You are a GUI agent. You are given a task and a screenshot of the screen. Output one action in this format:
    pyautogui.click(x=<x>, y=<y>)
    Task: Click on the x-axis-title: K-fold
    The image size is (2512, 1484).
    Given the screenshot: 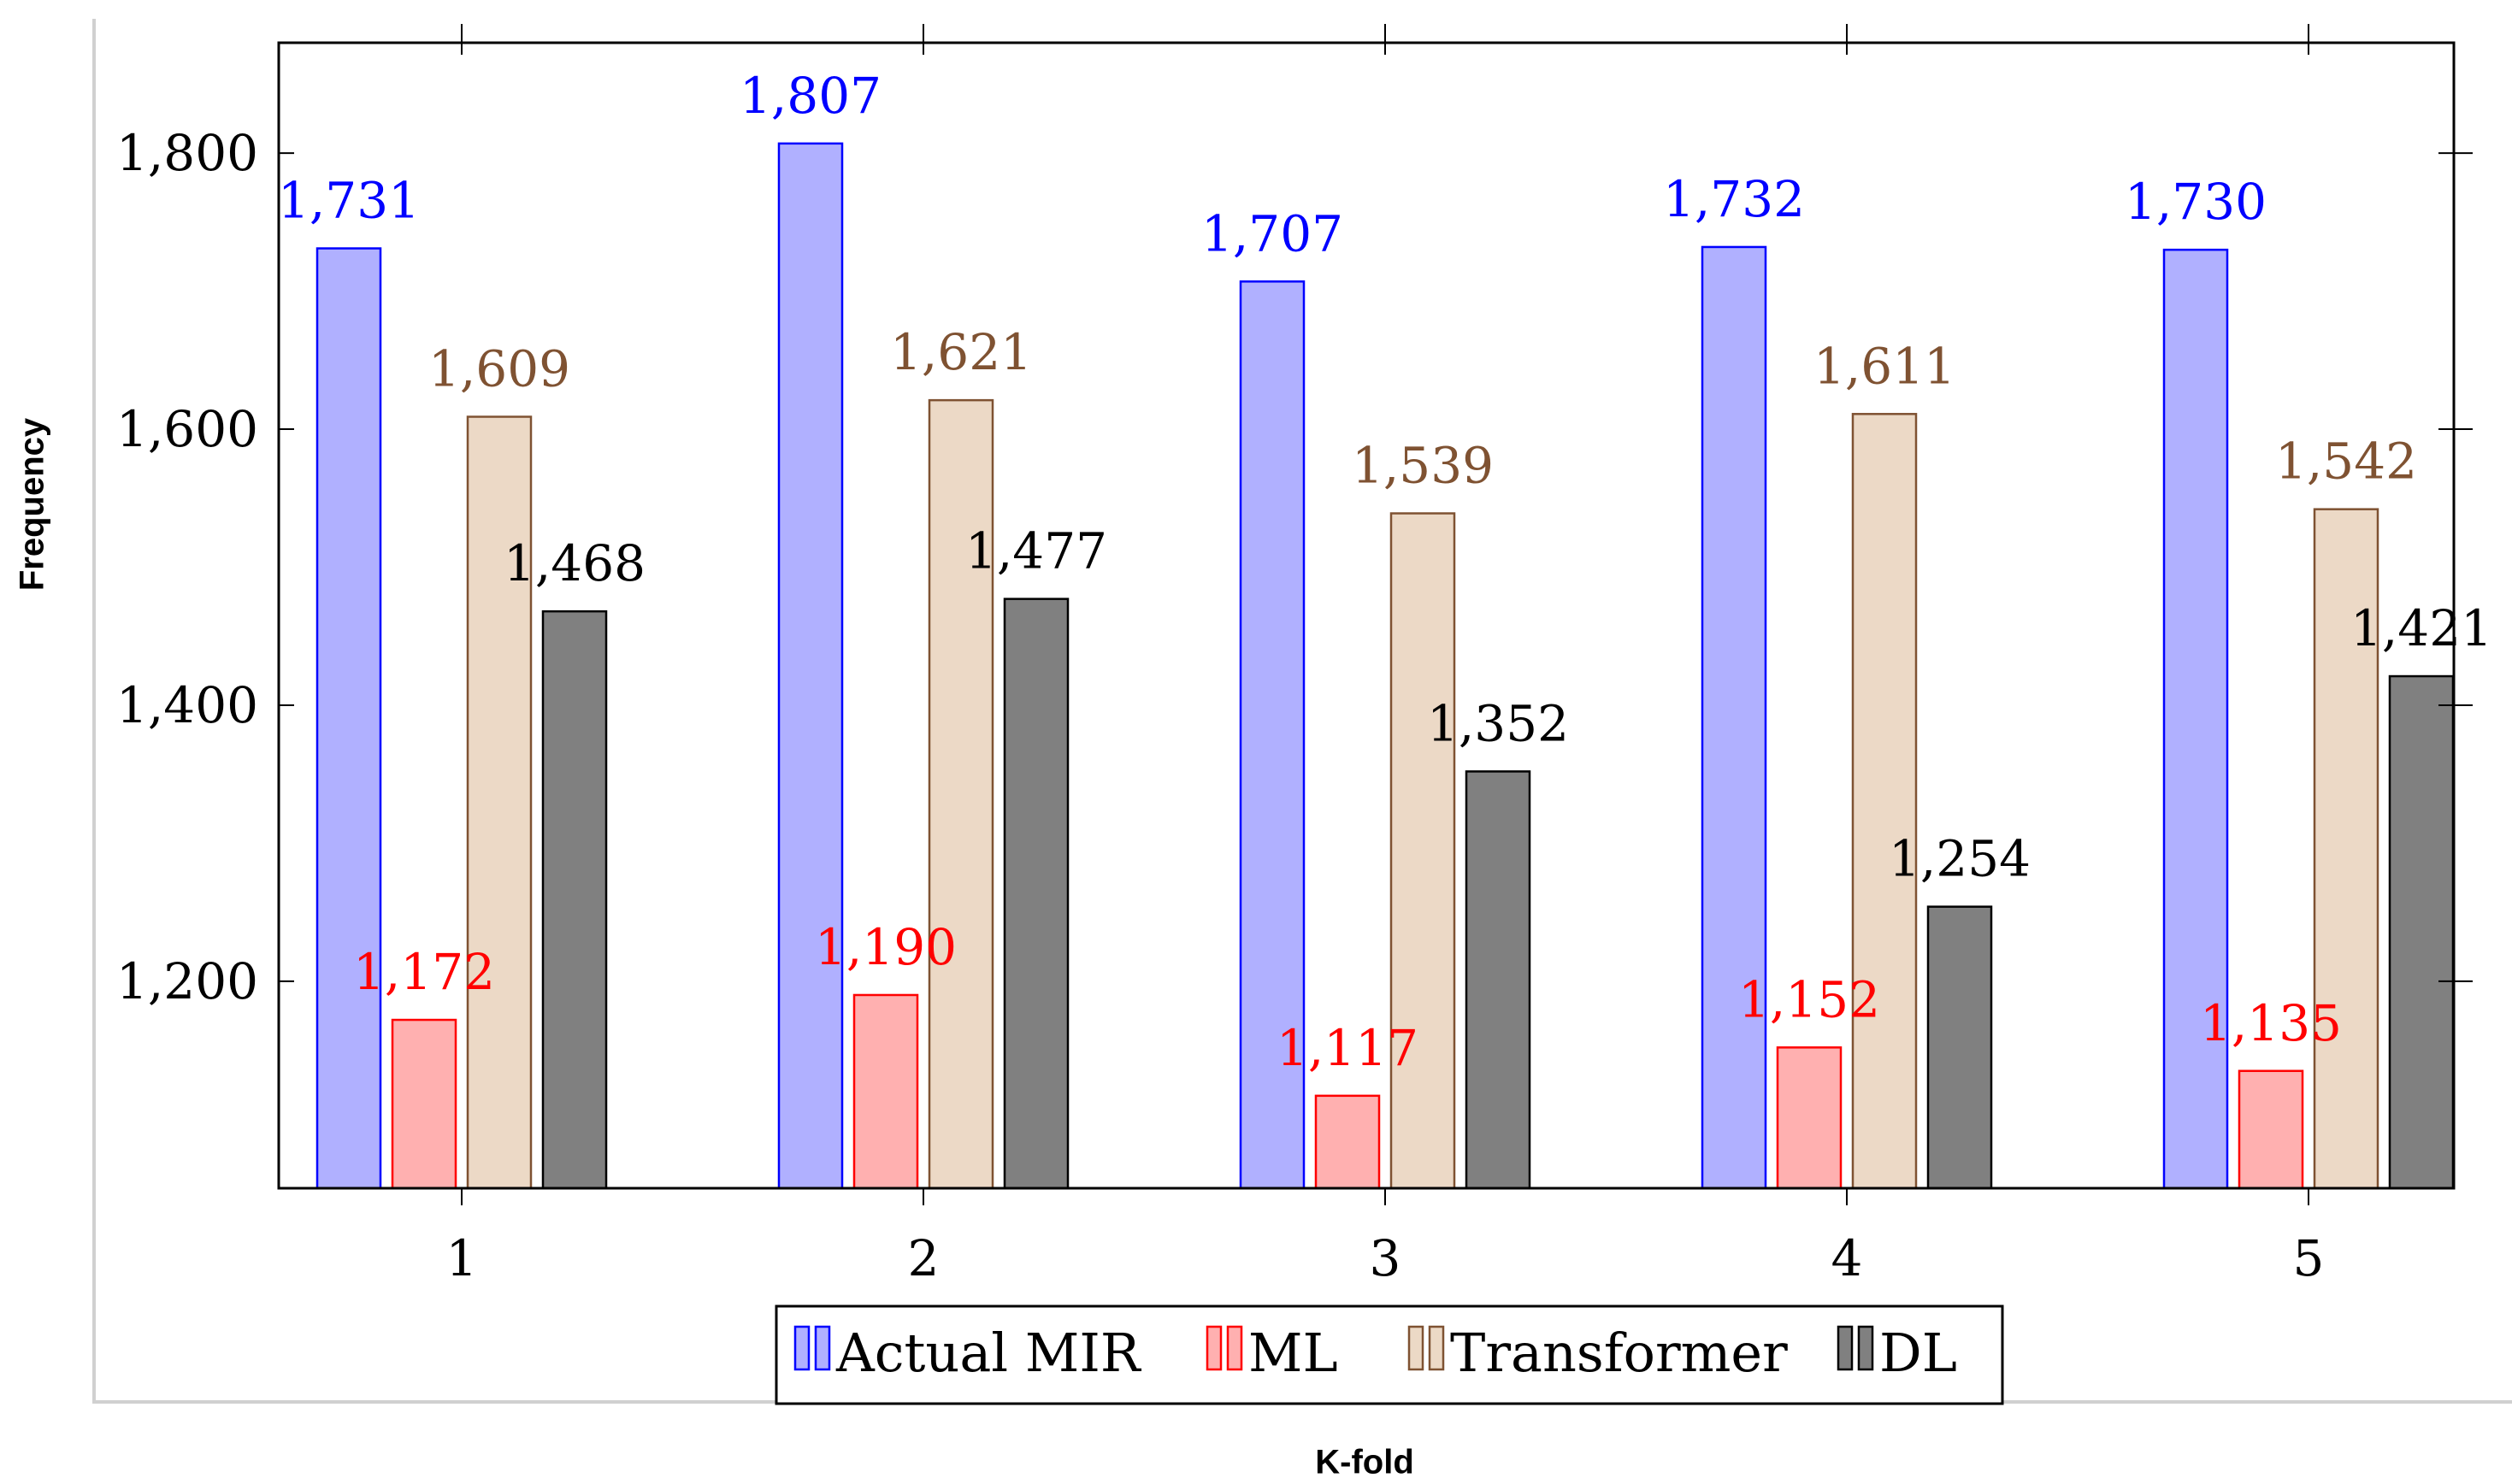 What is the action you would take?
    pyautogui.click(x=1364, y=1462)
    